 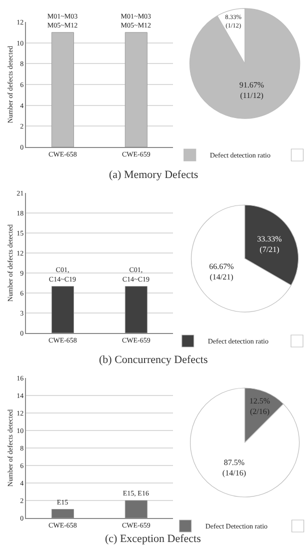 I want to click on text: (c) Exception Defects, so click(x=153, y=539).